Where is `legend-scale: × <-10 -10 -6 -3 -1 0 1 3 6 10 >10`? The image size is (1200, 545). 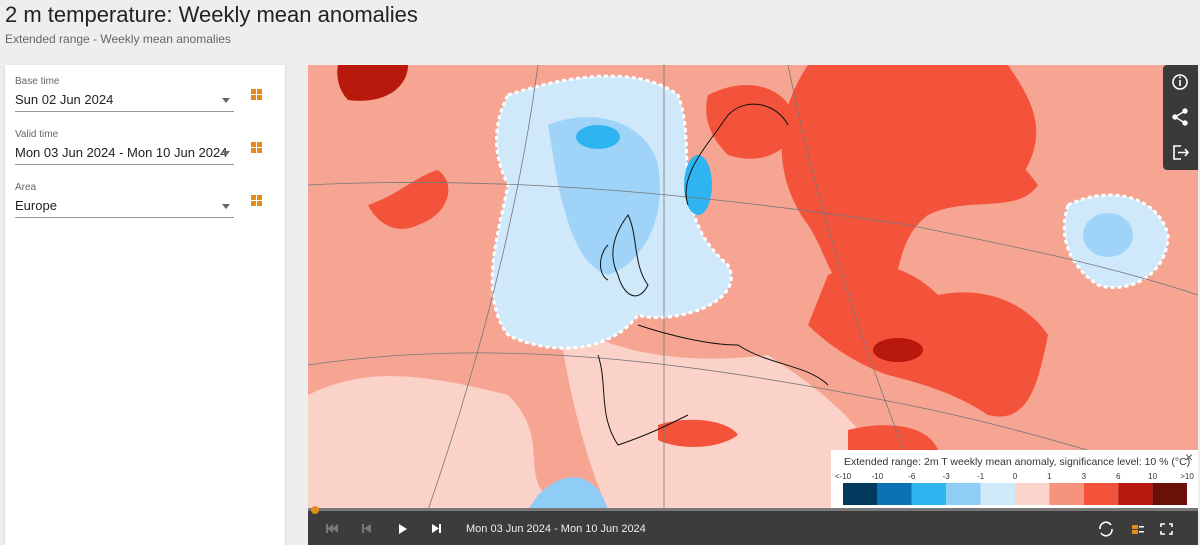 legend-scale: × <-10 -10 -6 -3 -1 0 1 3 6 10 >10 is located at coordinates (1014, 477).